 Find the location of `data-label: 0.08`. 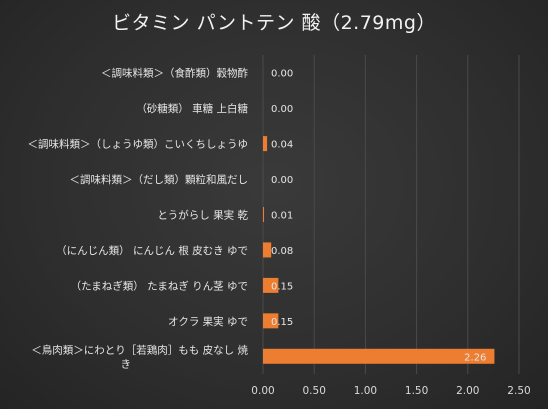

data-label: 0.08 is located at coordinates (282, 251).